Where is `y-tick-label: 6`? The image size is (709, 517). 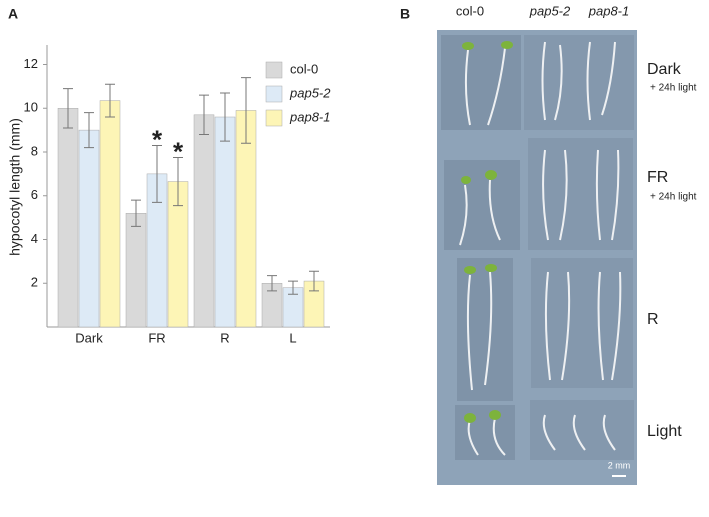 y-tick-label: 6 is located at coordinates (34, 194).